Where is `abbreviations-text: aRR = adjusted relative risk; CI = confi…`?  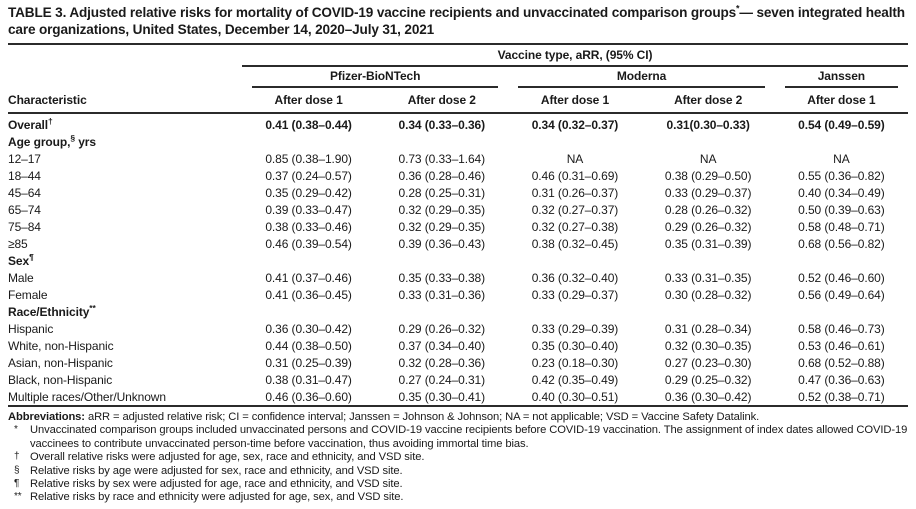
abbreviations-text: aRR = adjusted relative risk; CI = confi… is located at coordinates (422, 417).